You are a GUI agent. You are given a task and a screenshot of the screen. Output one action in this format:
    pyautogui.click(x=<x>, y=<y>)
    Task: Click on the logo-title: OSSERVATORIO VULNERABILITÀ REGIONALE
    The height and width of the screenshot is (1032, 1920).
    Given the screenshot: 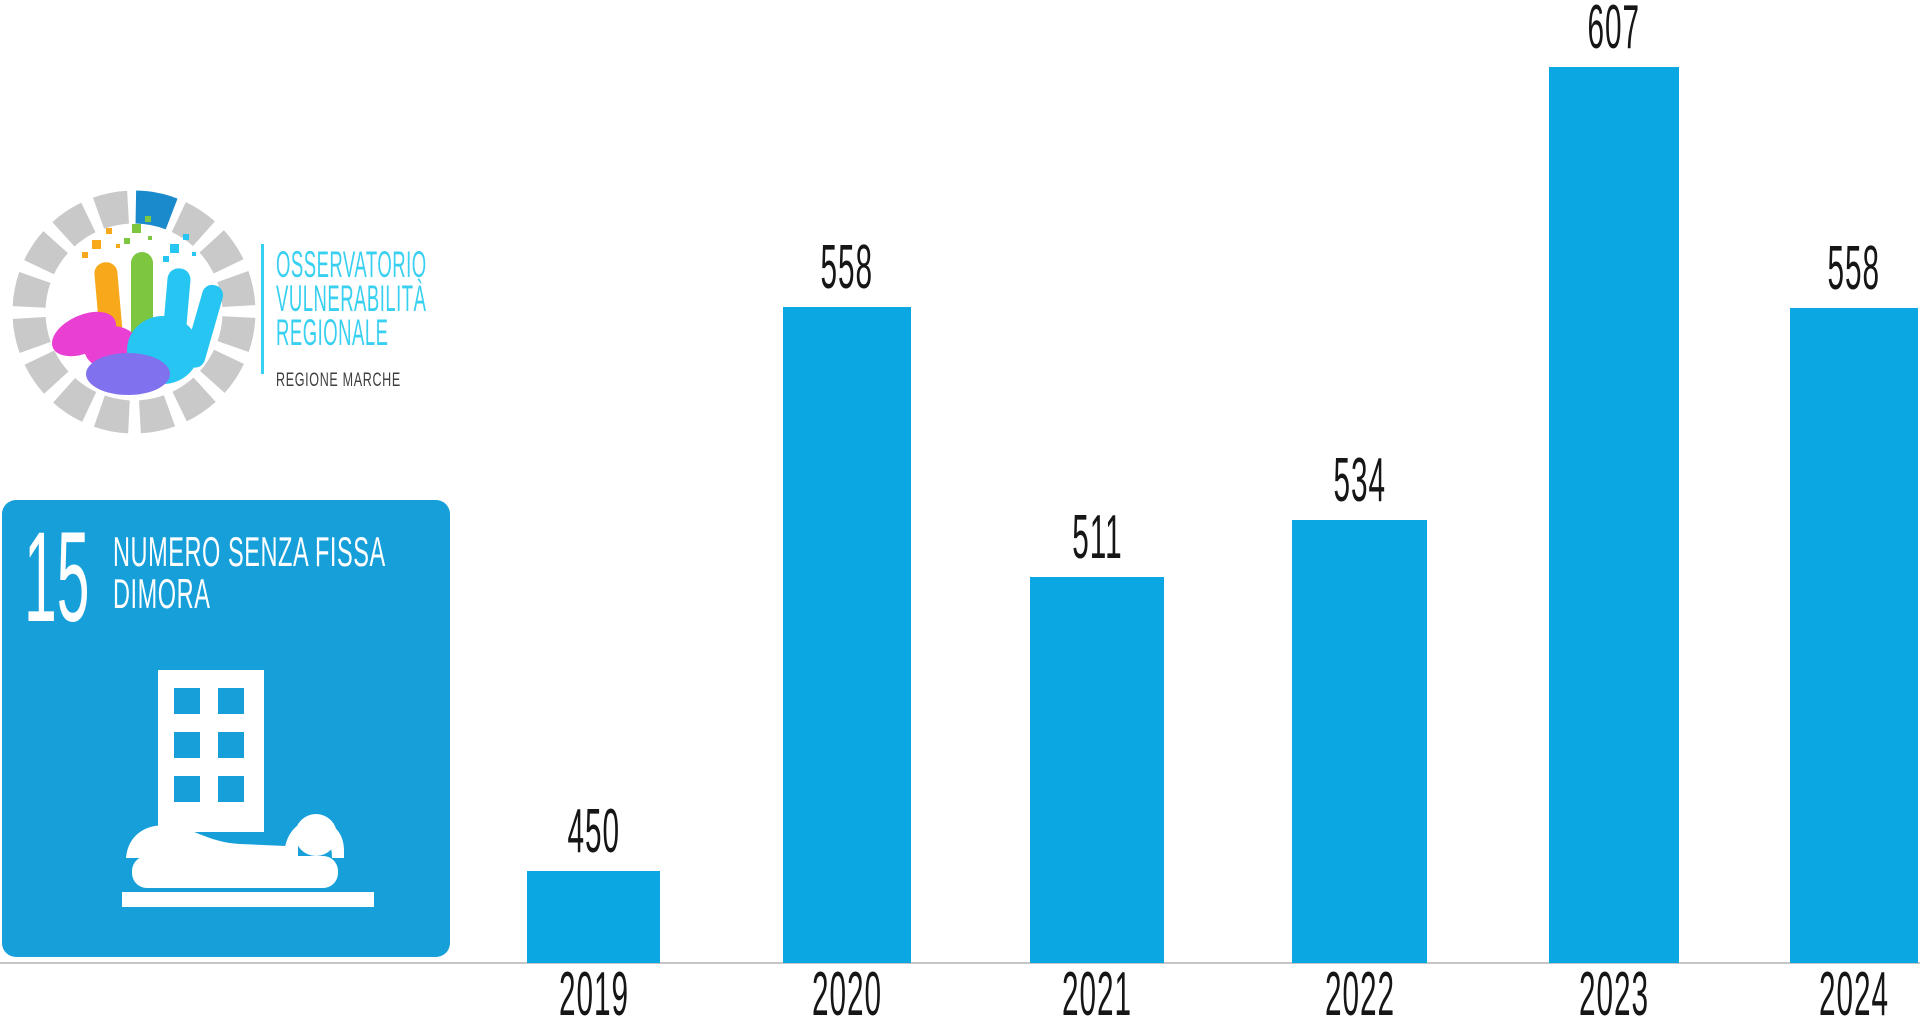 What is the action you would take?
    pyautogui.click(x=351, y=298)
    